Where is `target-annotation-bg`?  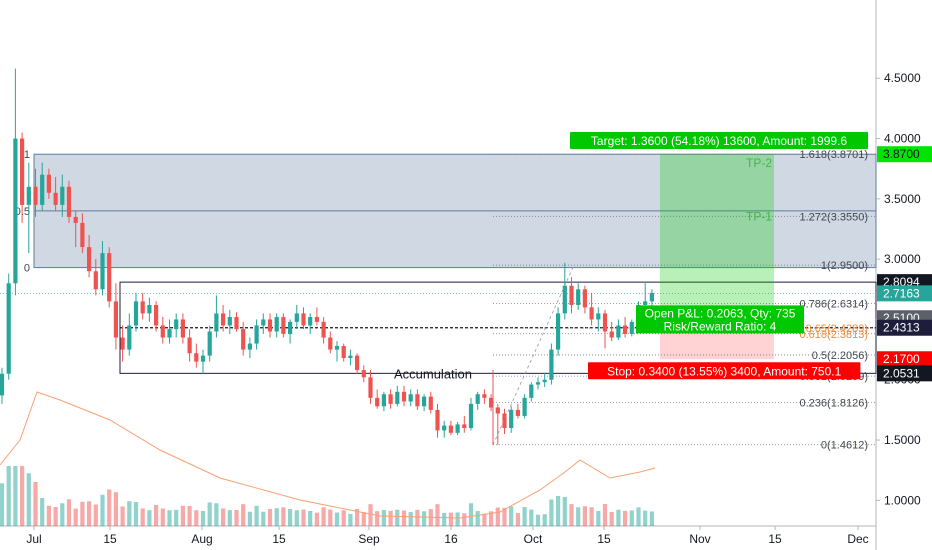 target-annotation-bg is located at coordinates (719, 140).